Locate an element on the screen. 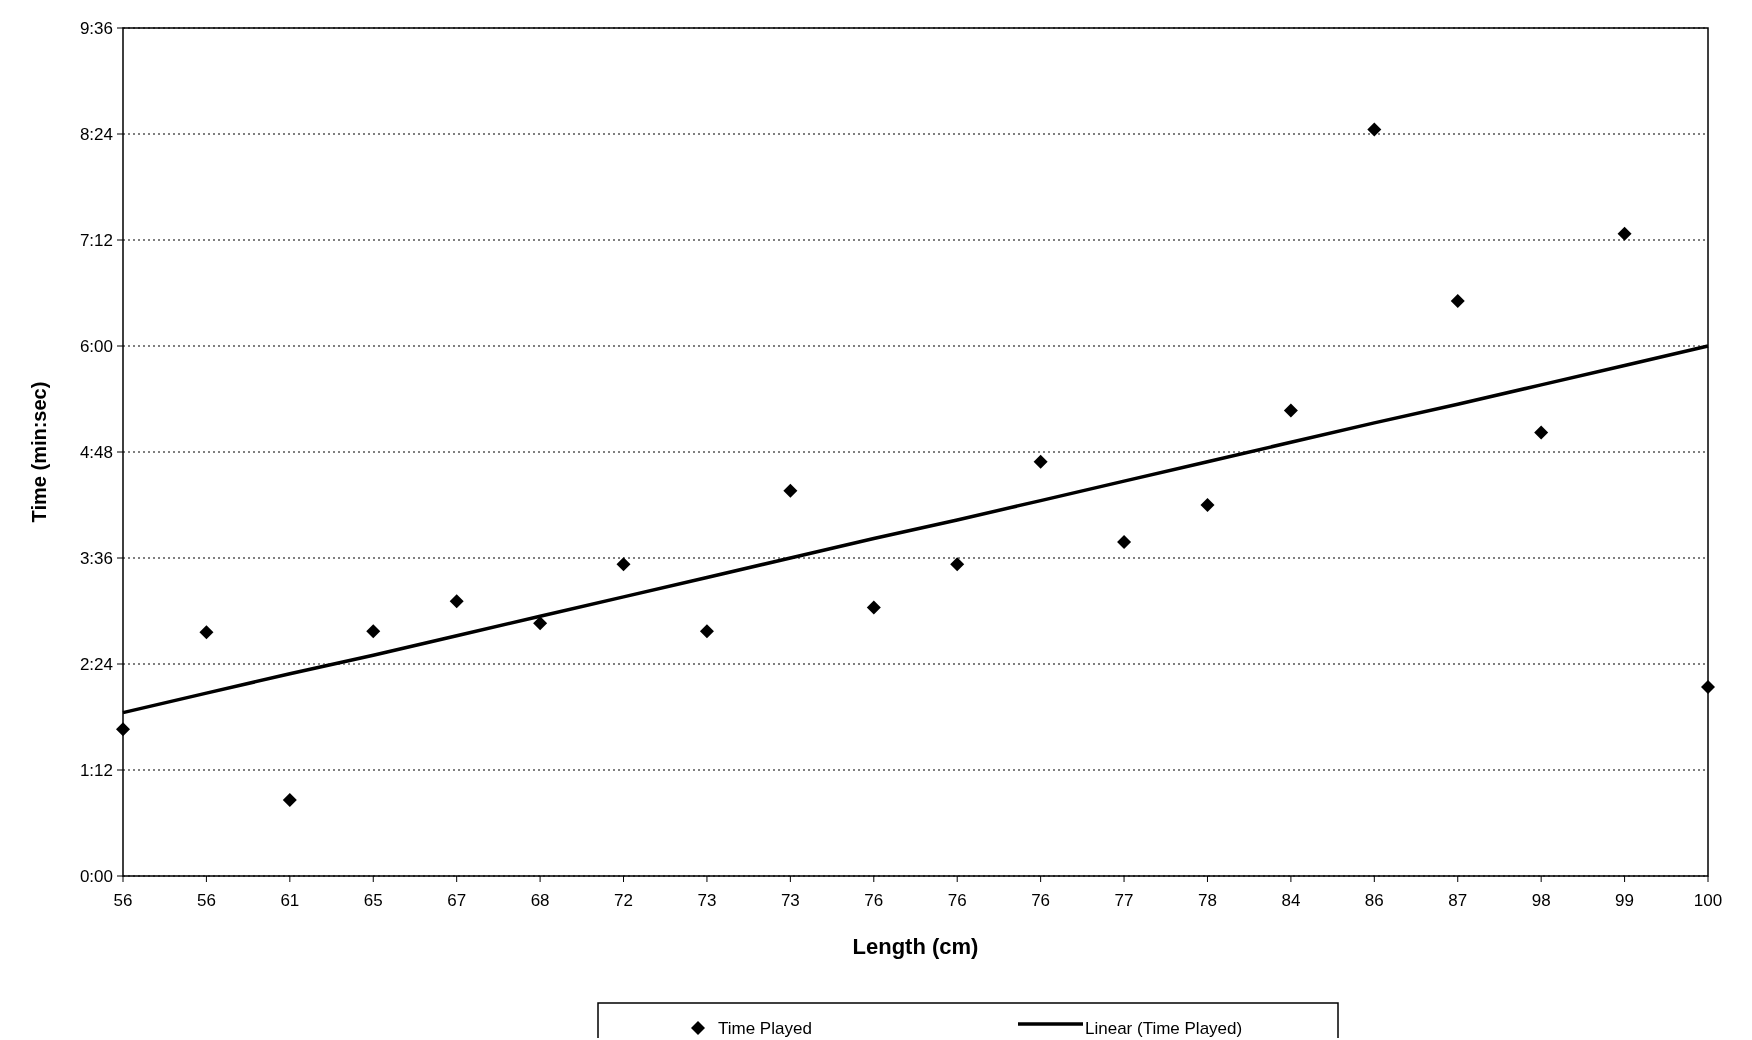  x-tick-label: 78 is located at coordinates (1207, 900).